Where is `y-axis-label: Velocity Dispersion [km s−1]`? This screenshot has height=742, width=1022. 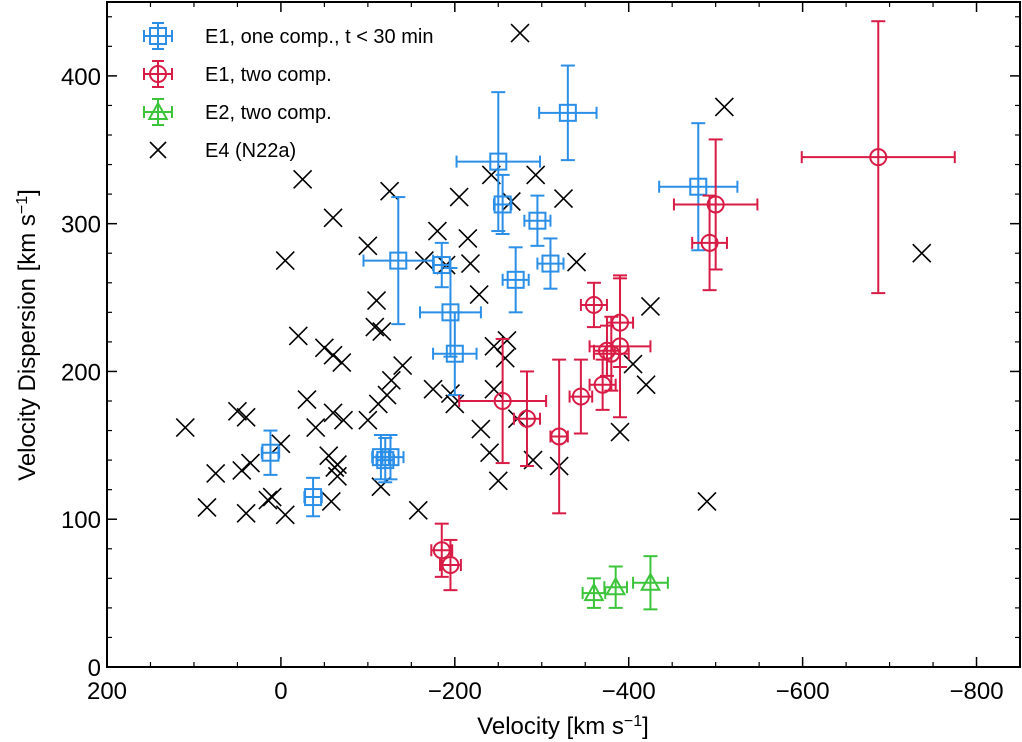 y-axis-label: Velocity Dispersion [km s−1] is located at coordinates (28, 335).